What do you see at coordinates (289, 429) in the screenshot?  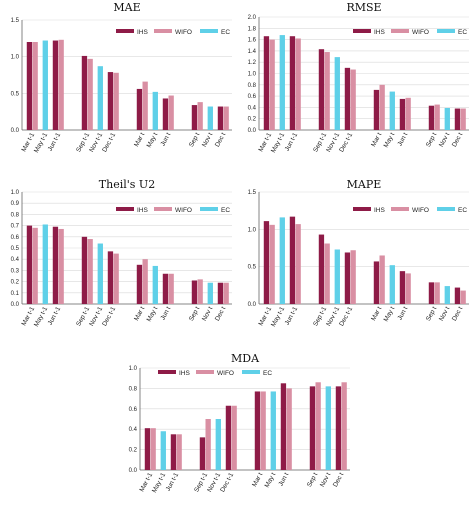 I see `mda-bar-wifo-jun-t` at bounding box center [289, 429].